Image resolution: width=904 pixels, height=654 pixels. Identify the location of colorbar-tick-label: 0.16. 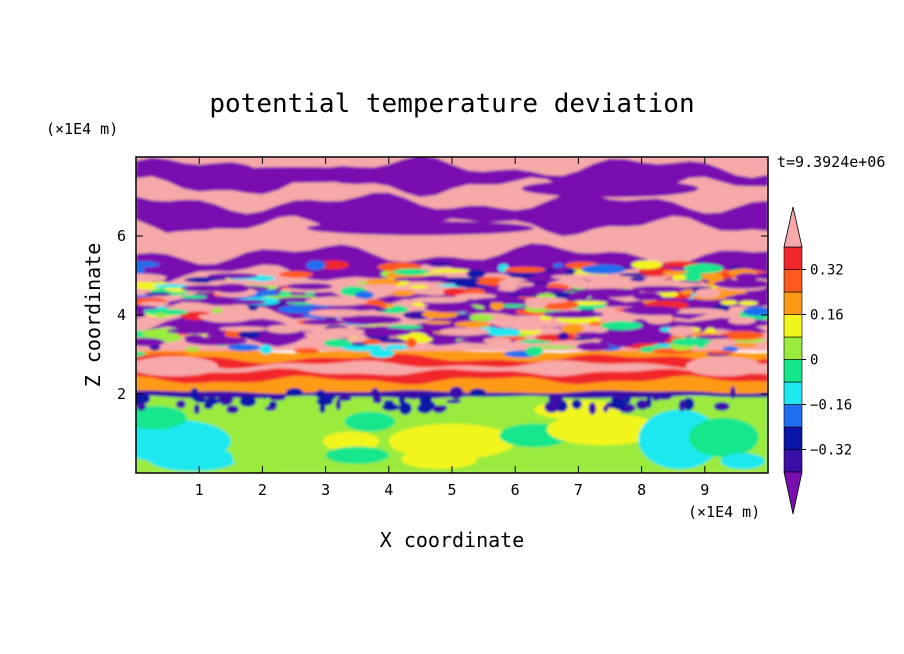
(827, 316).